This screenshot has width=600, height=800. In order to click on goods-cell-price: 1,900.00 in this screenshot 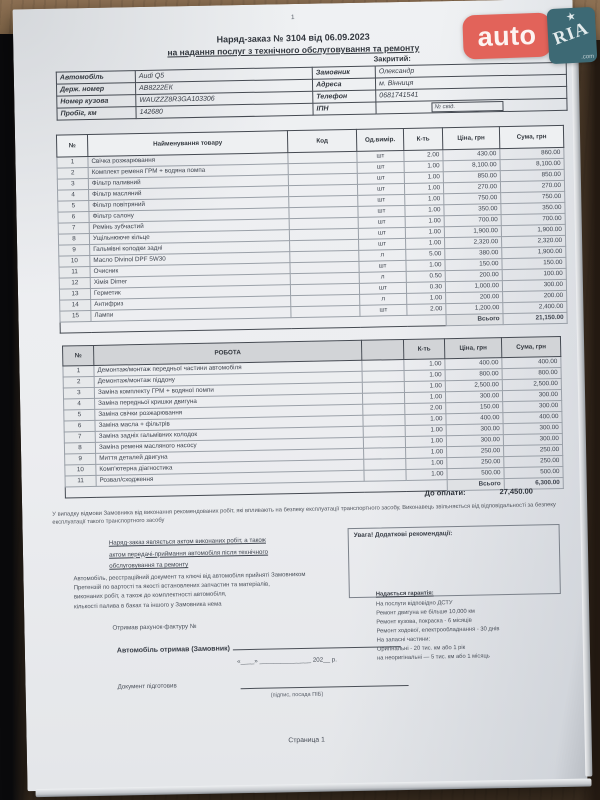, I will do `click(473, 231)`.